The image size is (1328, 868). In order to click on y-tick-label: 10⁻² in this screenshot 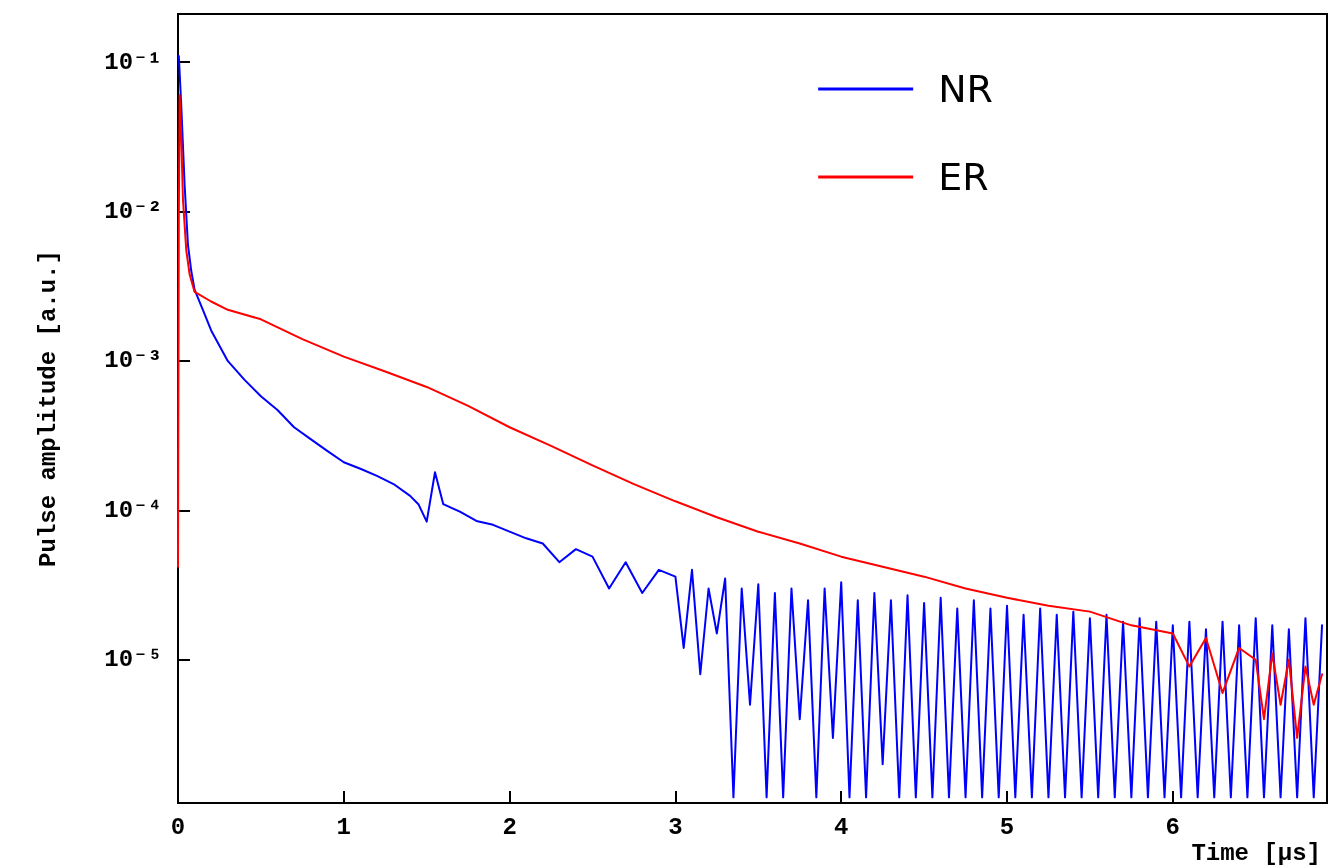, I will do `click(133, 212)`.